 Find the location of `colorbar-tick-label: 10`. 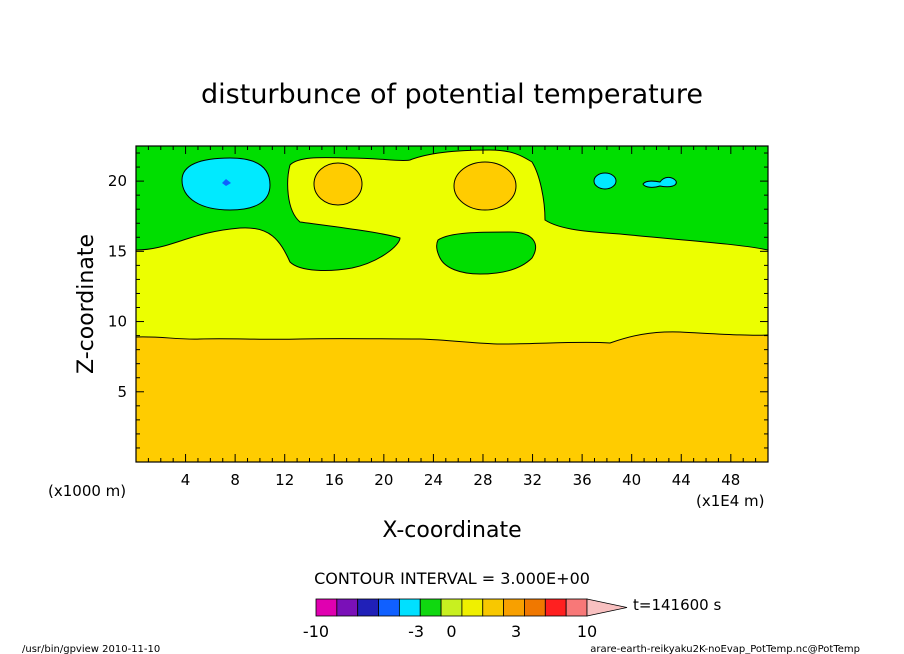

colorbar-tick-label: 10 is located at coordinates (587, 631).